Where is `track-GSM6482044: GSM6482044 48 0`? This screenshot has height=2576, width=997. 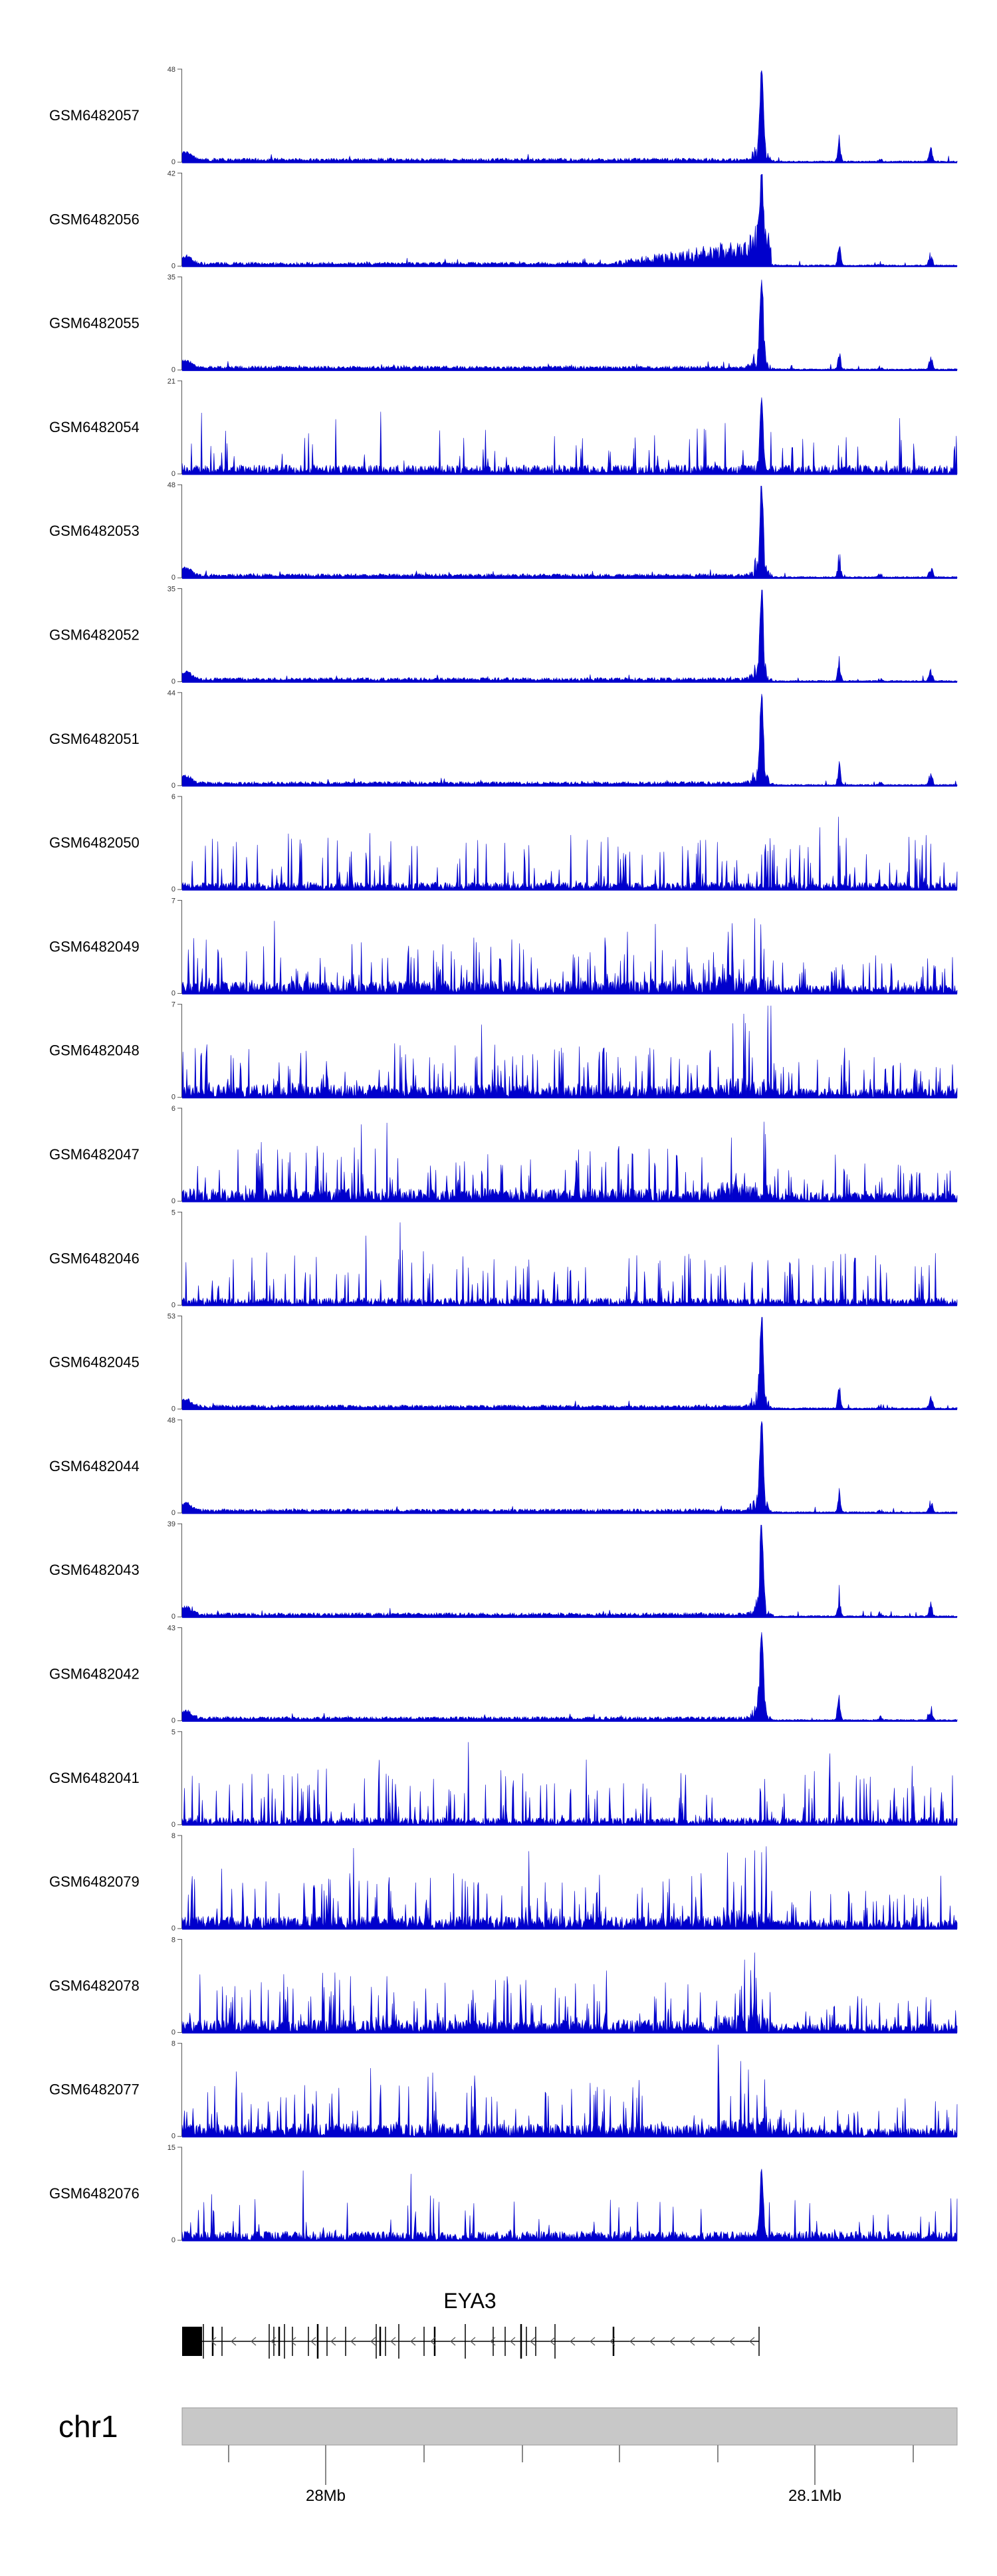 track-GSM6482044: GSM6482044 48 0 is located at coordinates (503, 1467).